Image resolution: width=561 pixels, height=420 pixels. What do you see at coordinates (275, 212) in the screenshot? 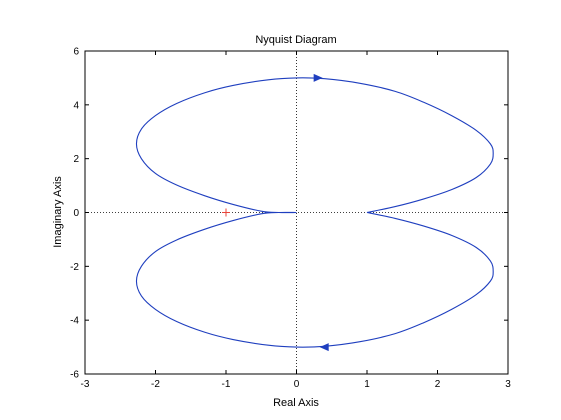
I see `marker-layer` at bounding box center [275, 212].